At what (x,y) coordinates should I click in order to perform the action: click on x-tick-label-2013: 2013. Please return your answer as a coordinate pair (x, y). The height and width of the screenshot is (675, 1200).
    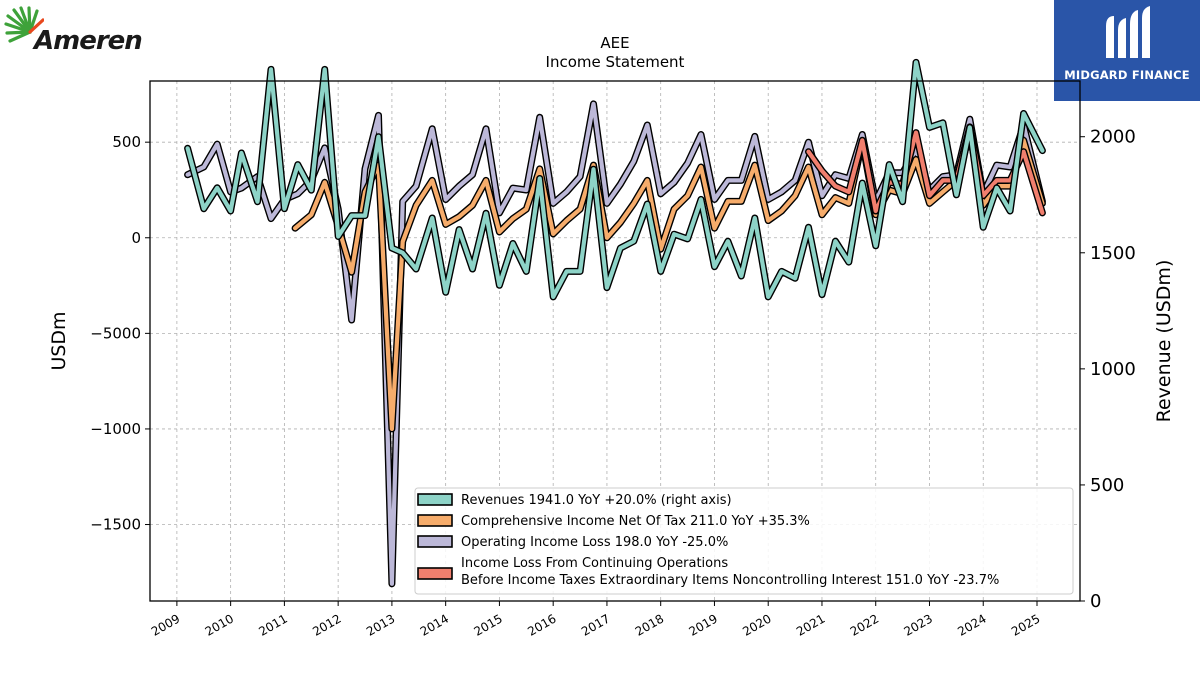
    Looking at the image, I should click on (380, 624).